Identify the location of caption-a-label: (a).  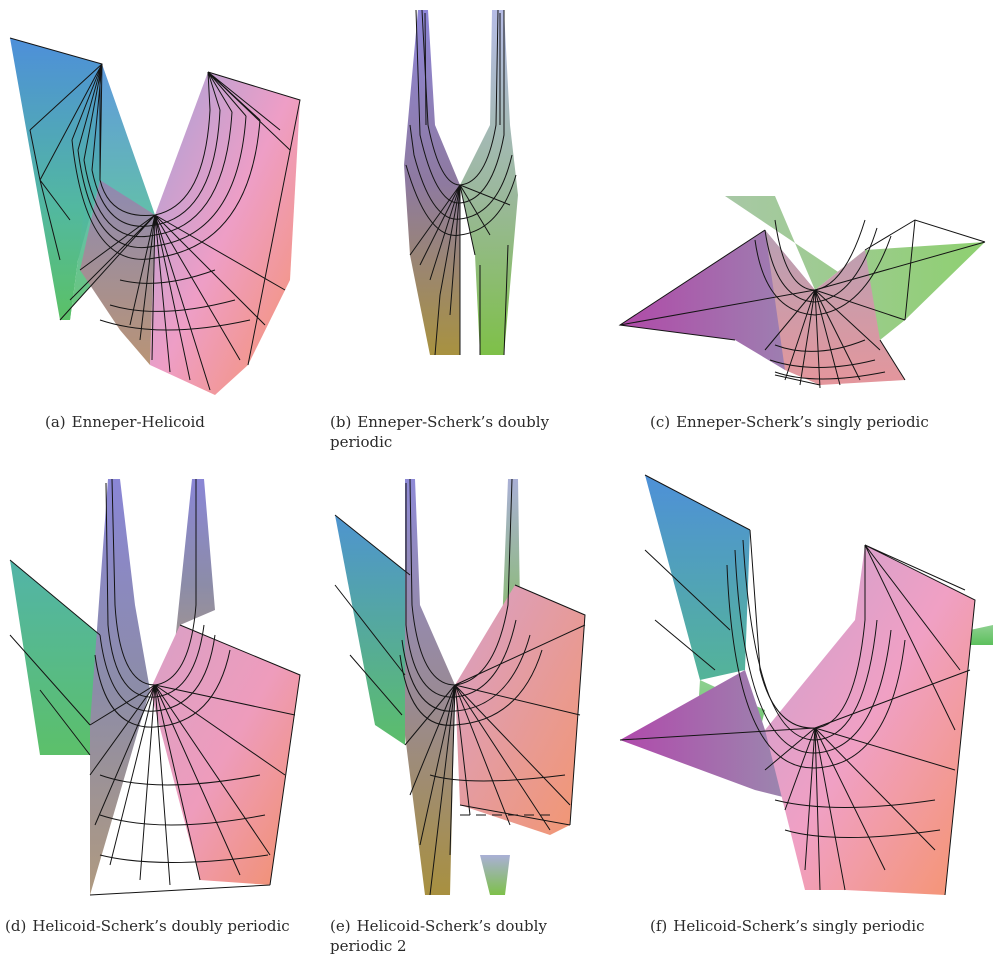
(55, 422).